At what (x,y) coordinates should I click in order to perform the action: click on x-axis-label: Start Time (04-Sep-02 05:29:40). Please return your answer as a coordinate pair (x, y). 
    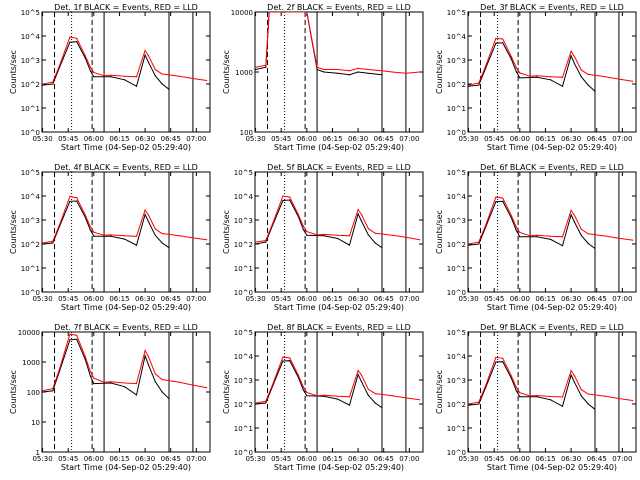
    Looking at the image, I should click on (126, 147).